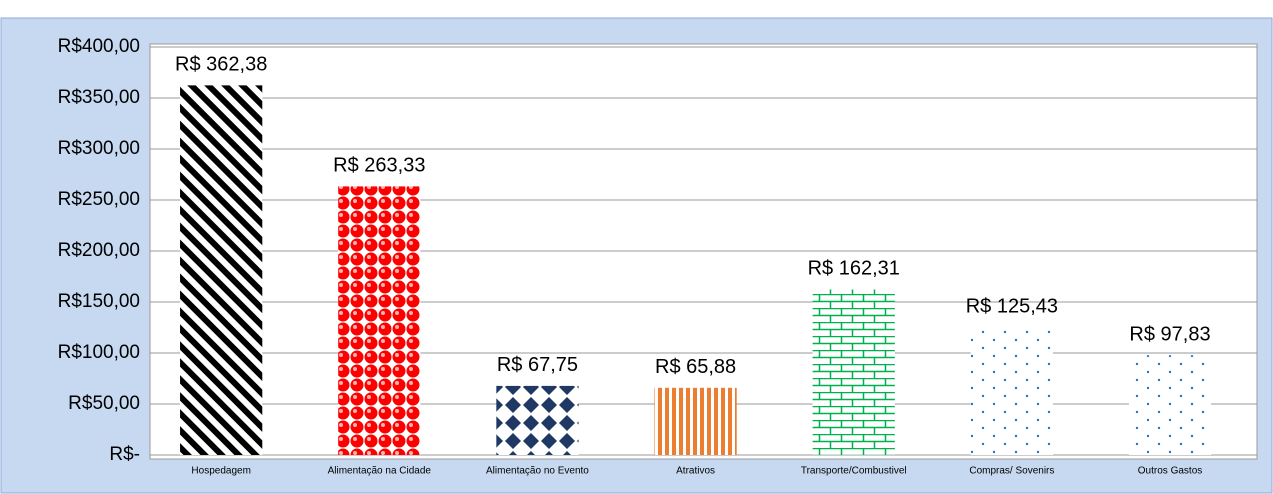  Describe the element at coordinates (1011, 471) in the screenshot. I see `x-tick-label: Compras/ Sovenirs` at that location.